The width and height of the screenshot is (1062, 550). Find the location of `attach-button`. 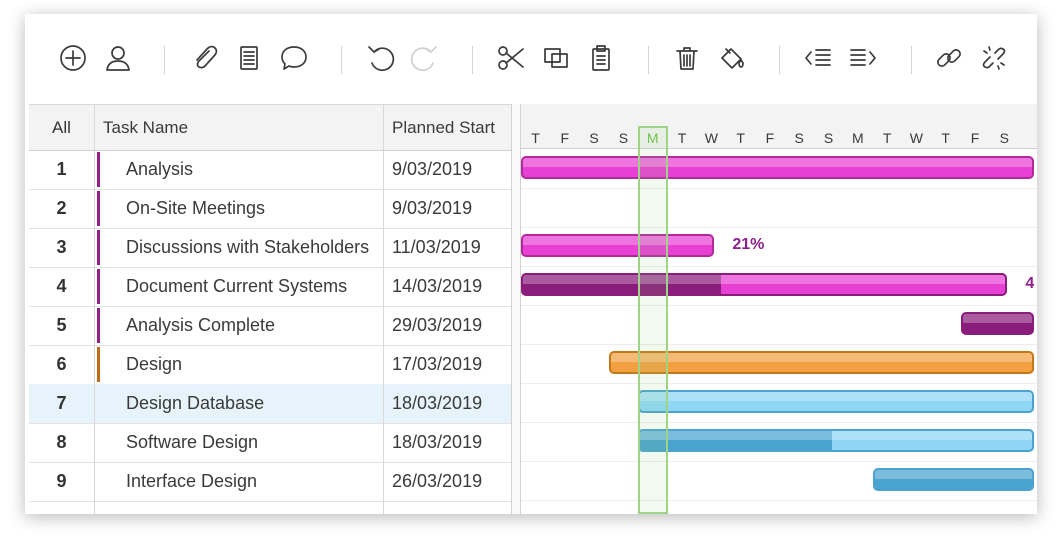

attach-button is located at coordinates (204, 58).